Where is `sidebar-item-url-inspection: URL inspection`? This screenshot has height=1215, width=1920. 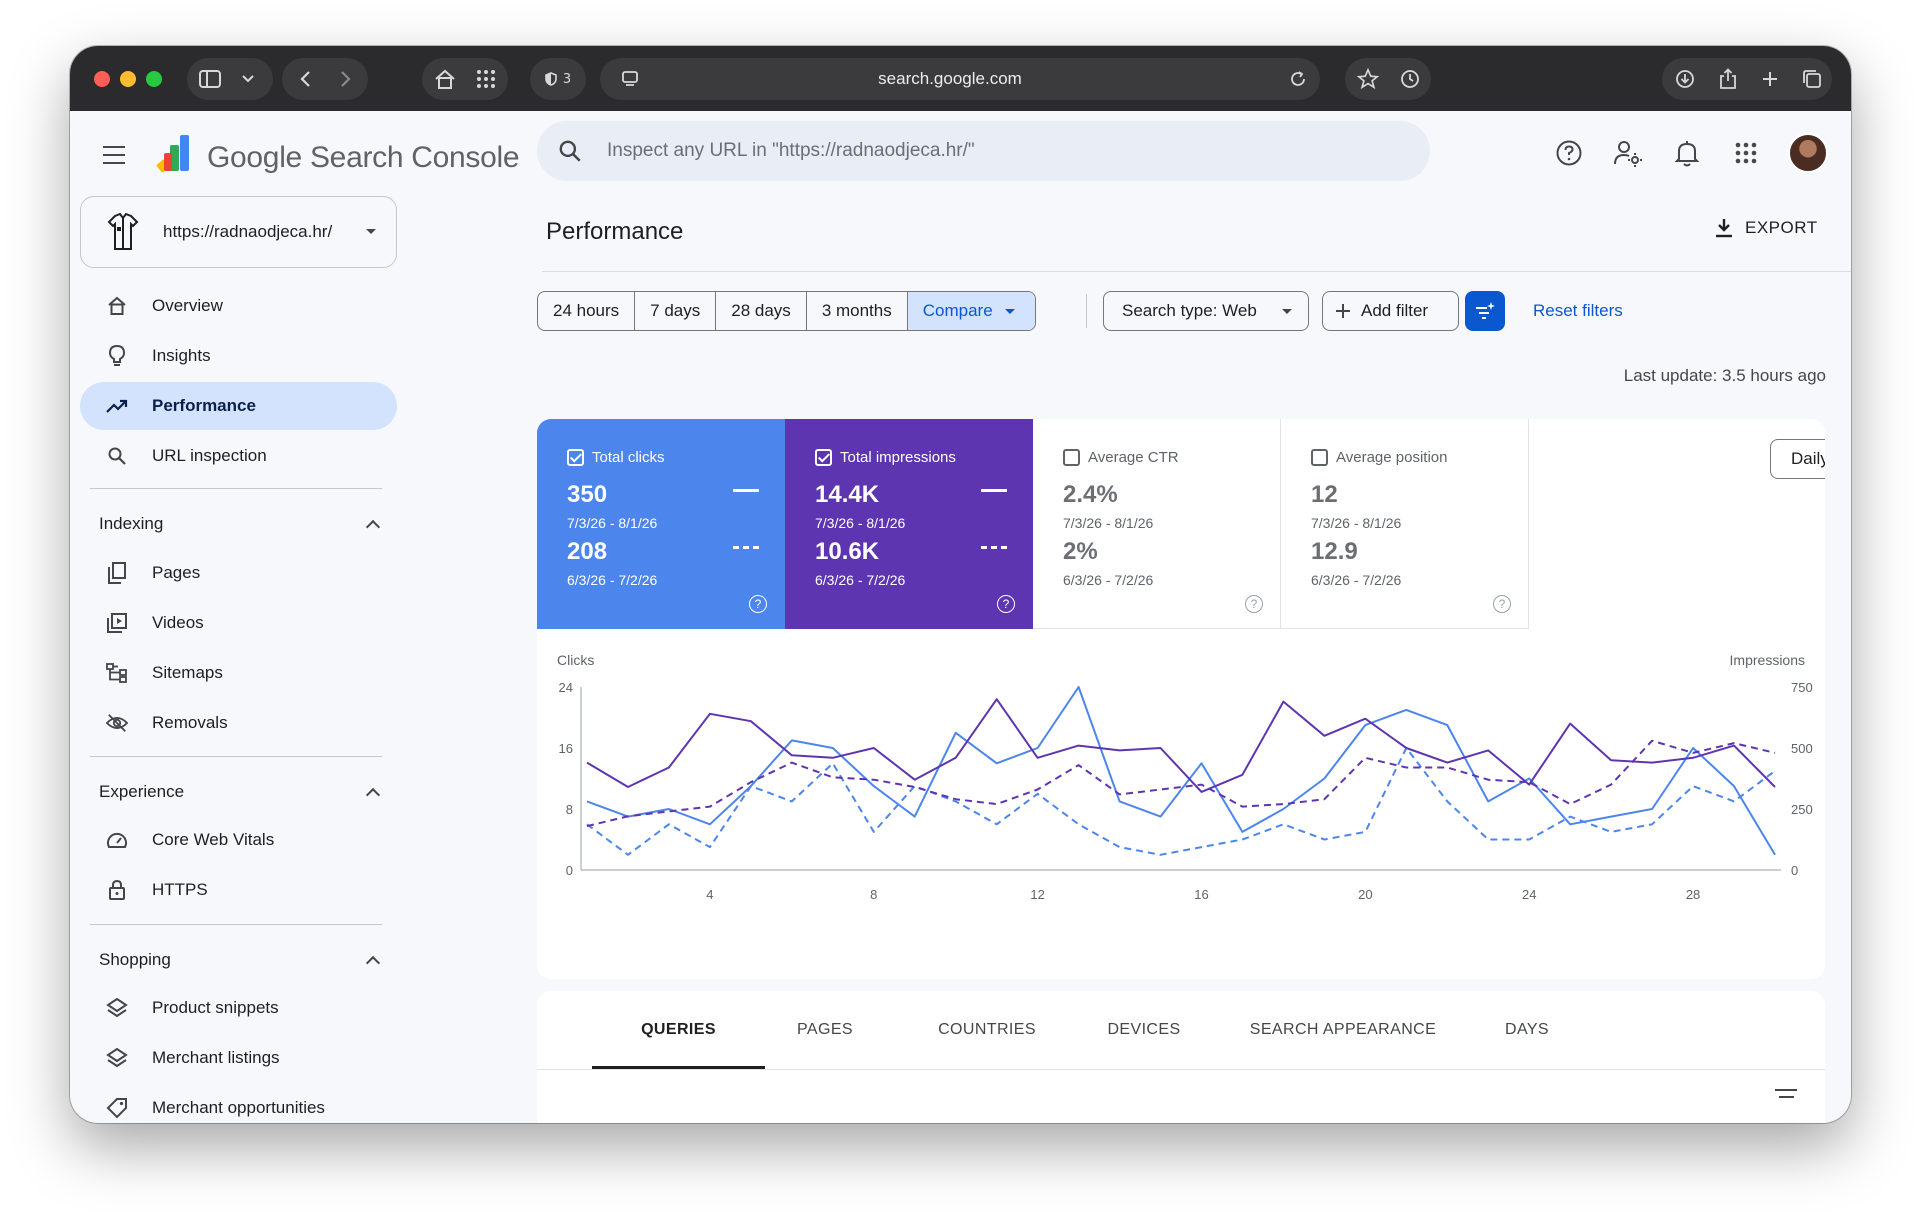 sidebar-item-url-inspection: URL inspection is located at coordinates (238, 456).